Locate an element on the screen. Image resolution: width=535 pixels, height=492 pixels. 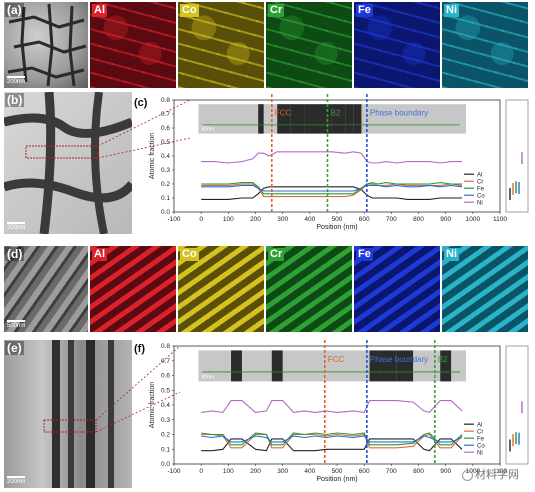
scale-bar-d: 500nm is located at coordinates (16, 324).